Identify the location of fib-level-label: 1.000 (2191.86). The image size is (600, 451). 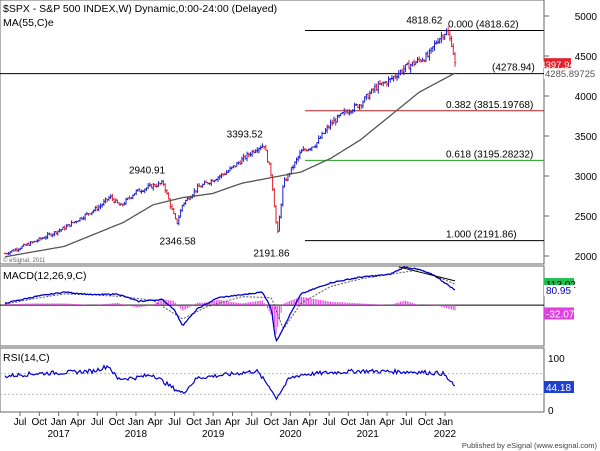
(481, 235).